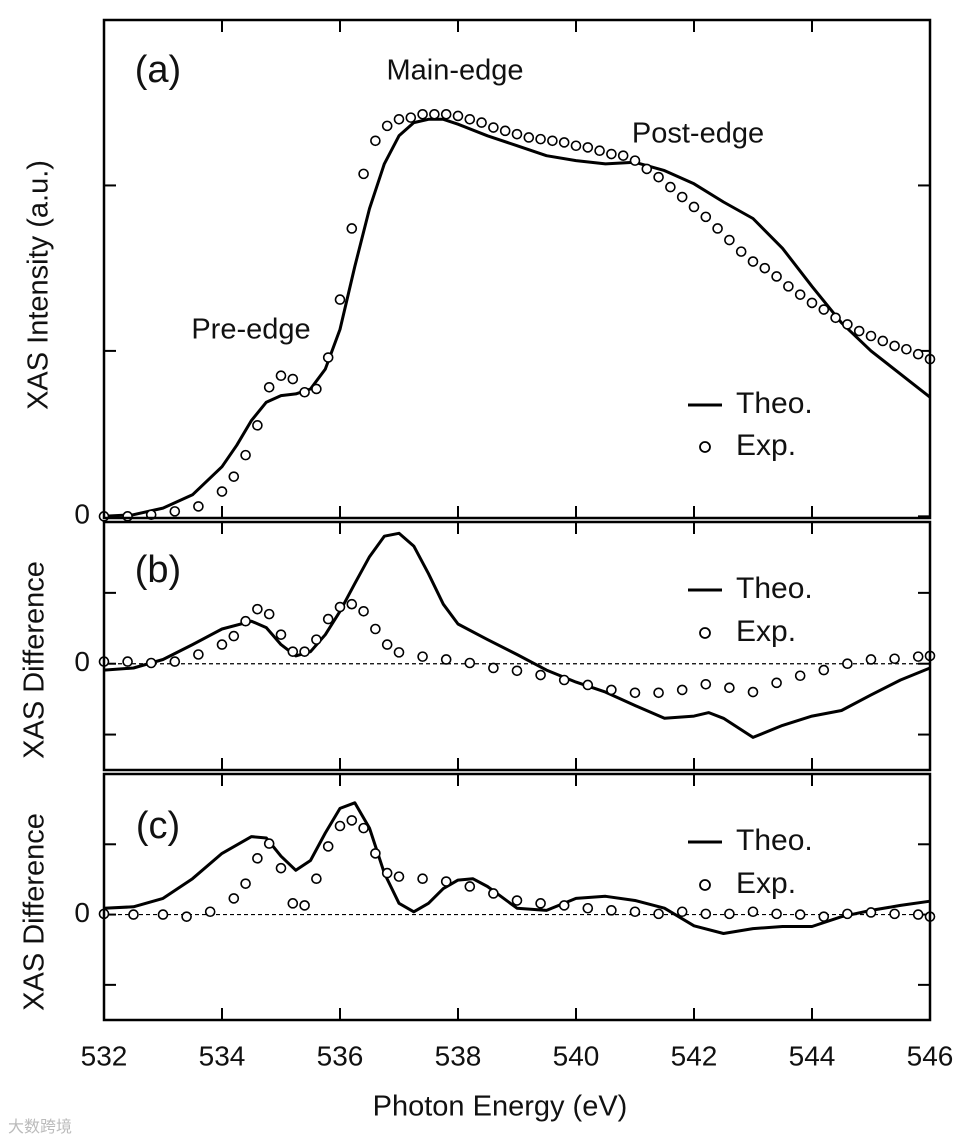 The height and width of the screenshot is (1144, 968). I want to click on x-tick-label: 542, so click(694, 1055).